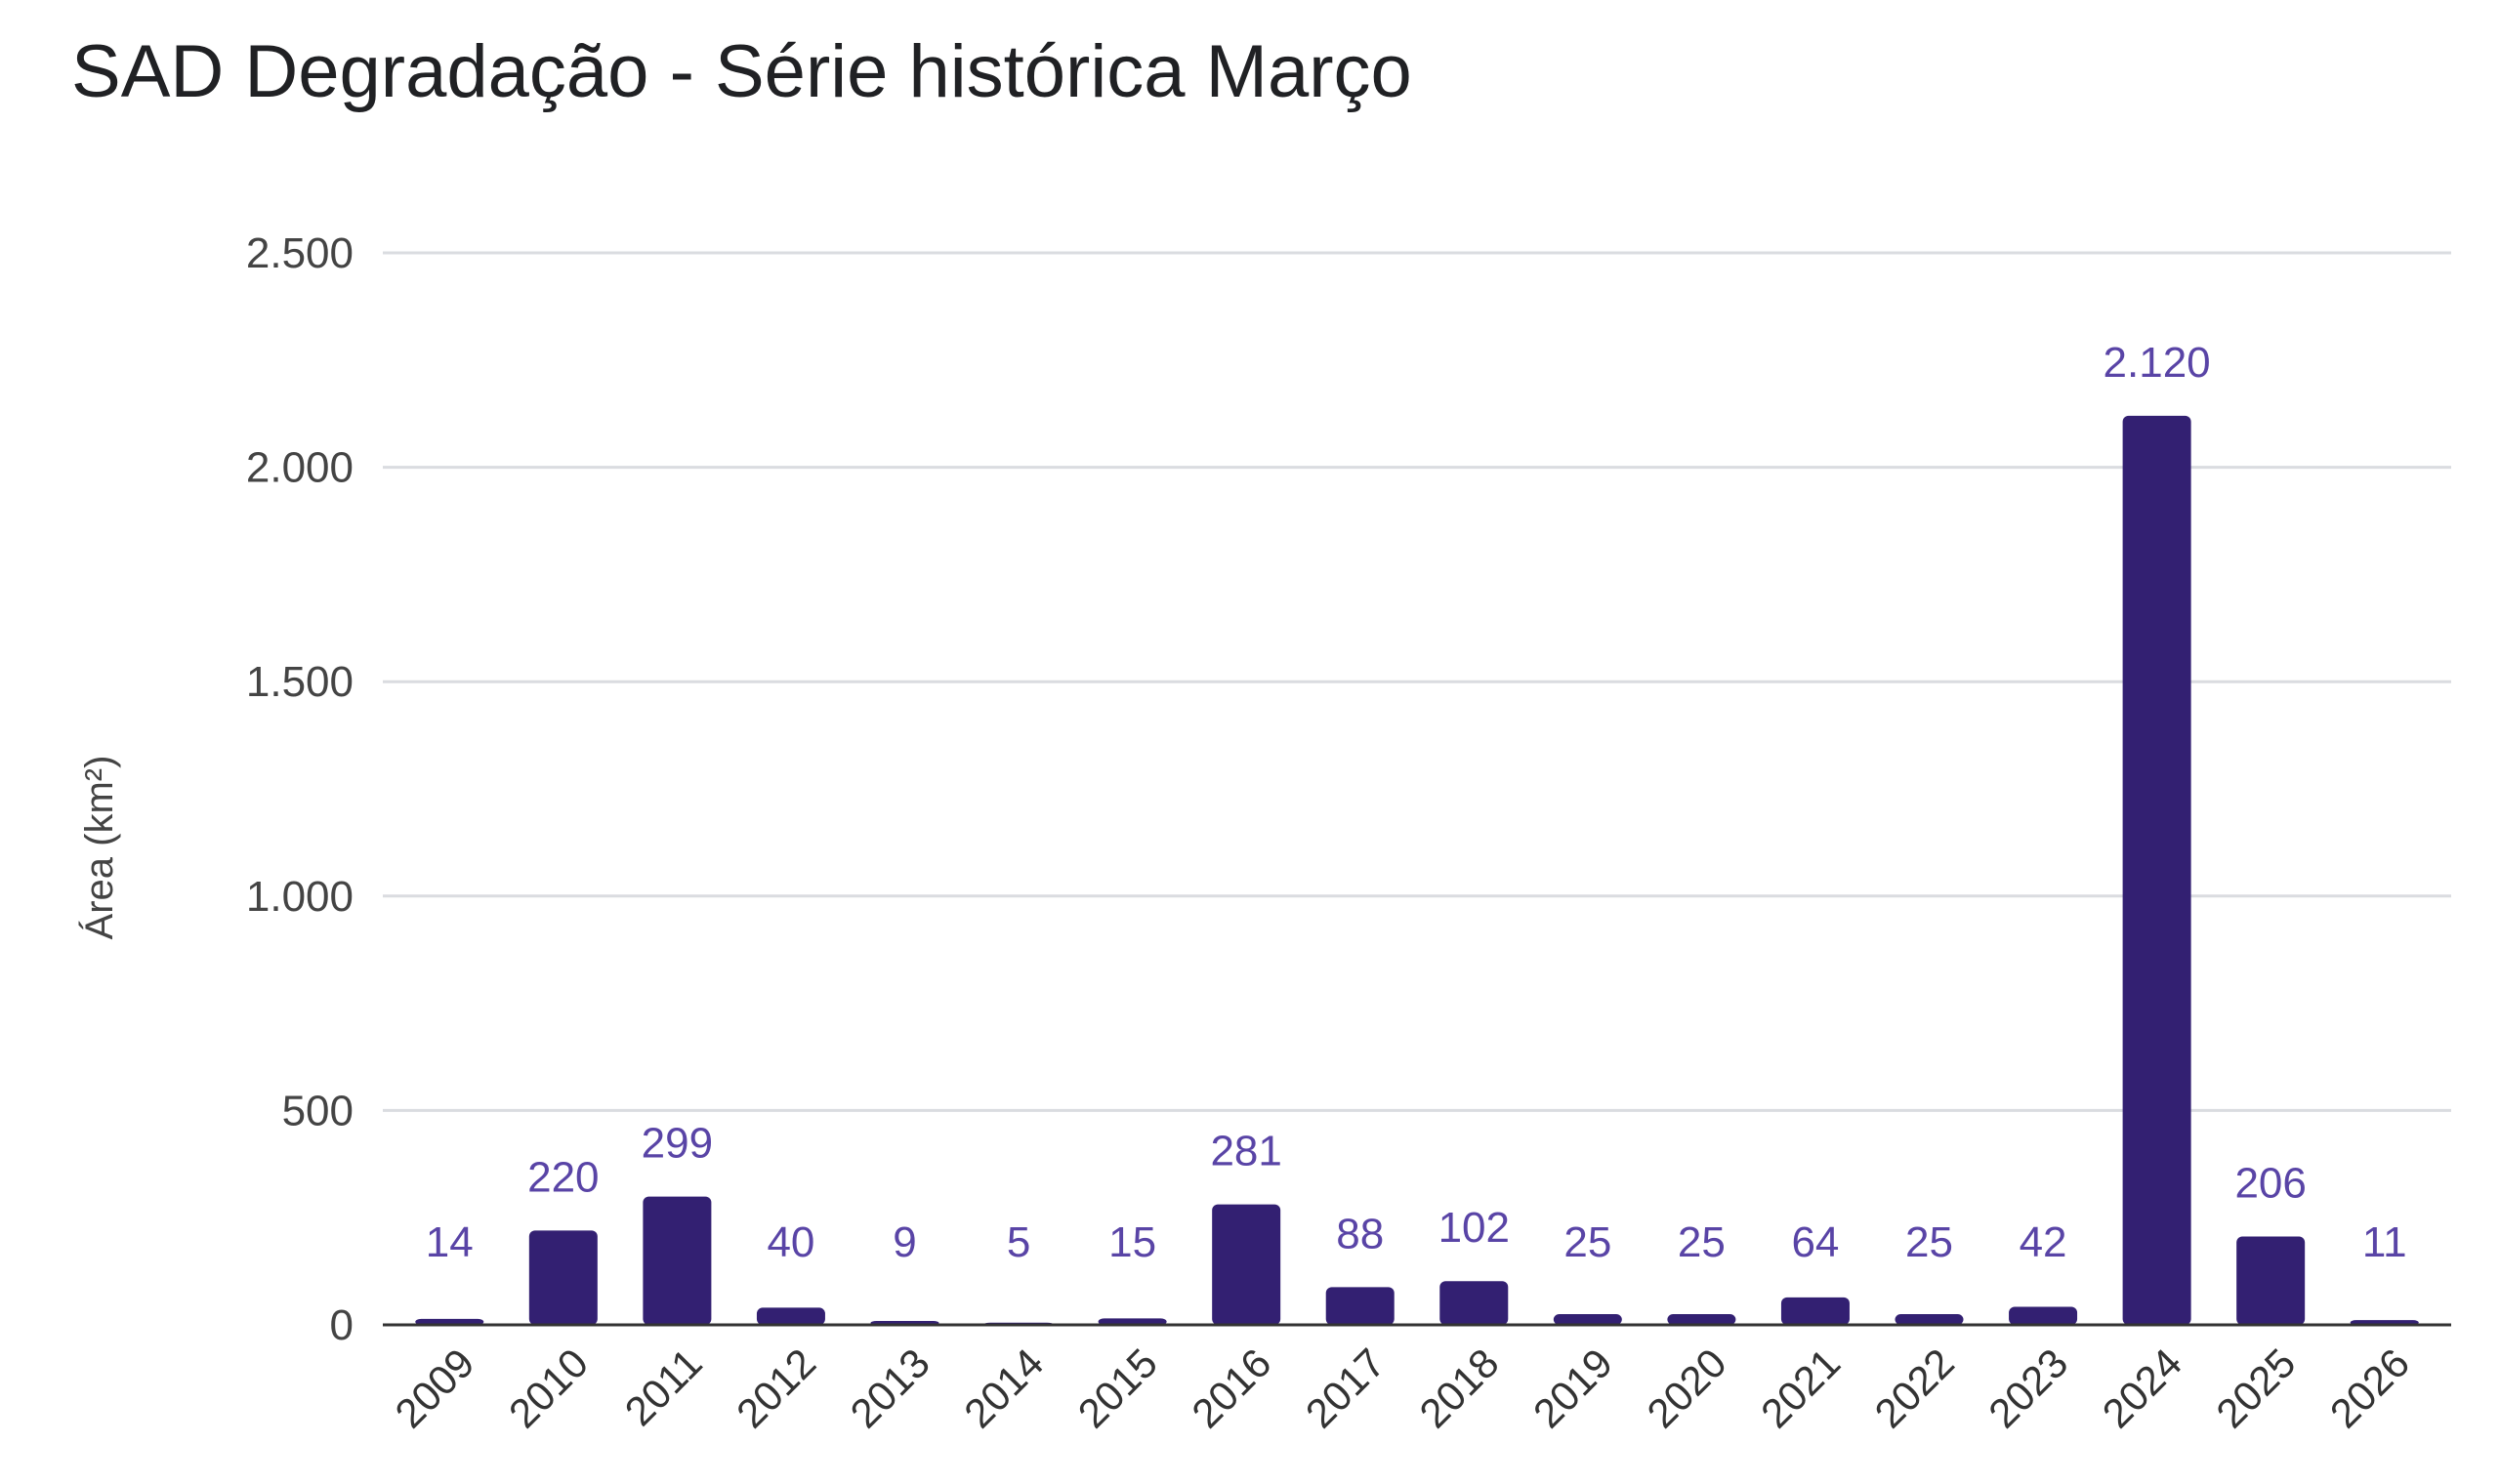 The height and width of the screenshot is (1484, 2500). What do you see at coordinates (300, 682) in the screenshot?
I see `y-tick-label: 1.500` at bounding box center [300, 682].